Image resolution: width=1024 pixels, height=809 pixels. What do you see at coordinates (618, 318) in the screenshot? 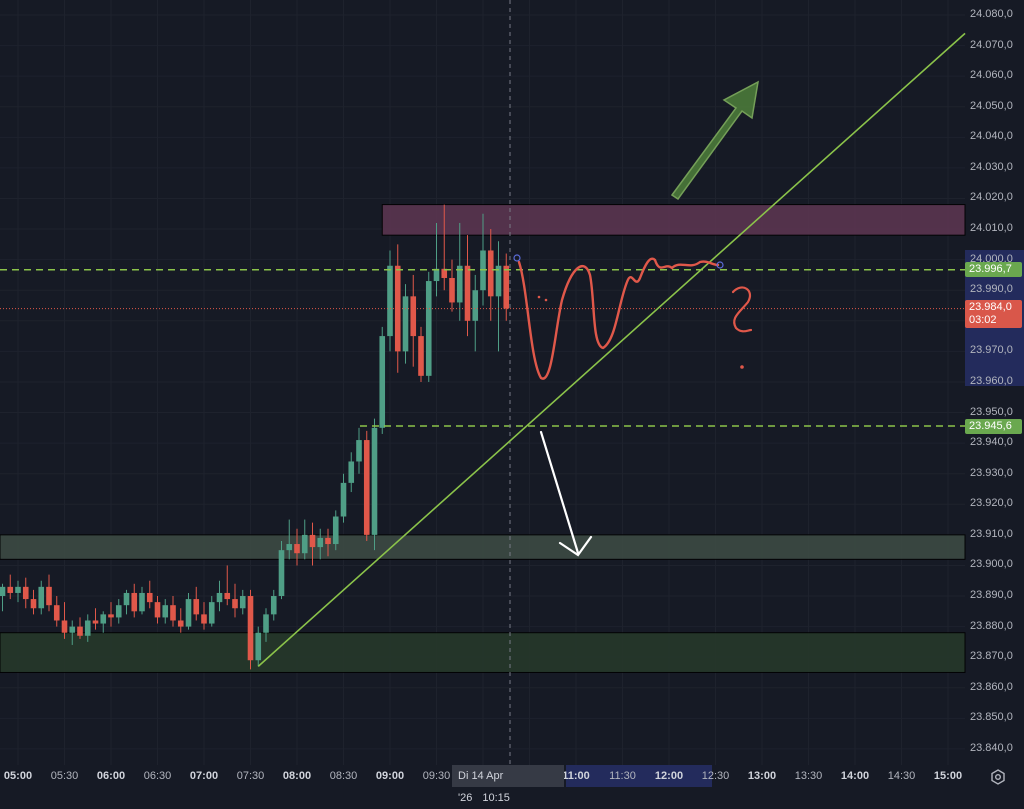
I see `price-path-drawing` at bounding box center [618, 318].